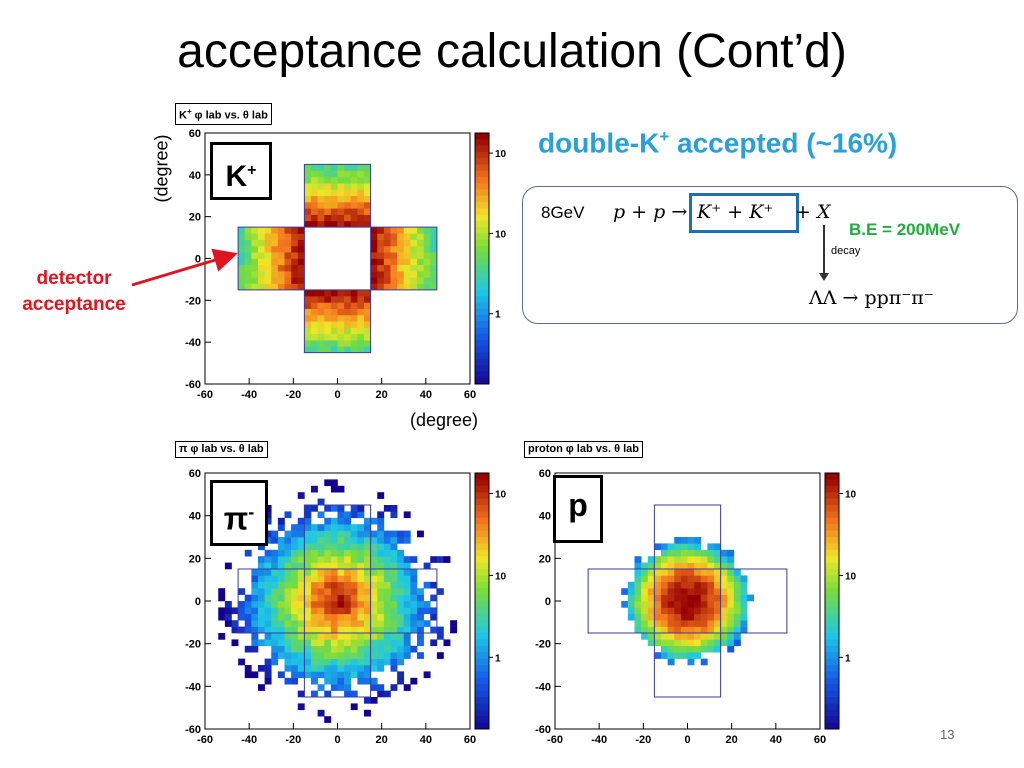 Image resolution: width=1024 pixels, height=768 pixels. Describe the element at coordinates (555, 740) in the screenshot. I see `x-tick-label: -60` at that location.